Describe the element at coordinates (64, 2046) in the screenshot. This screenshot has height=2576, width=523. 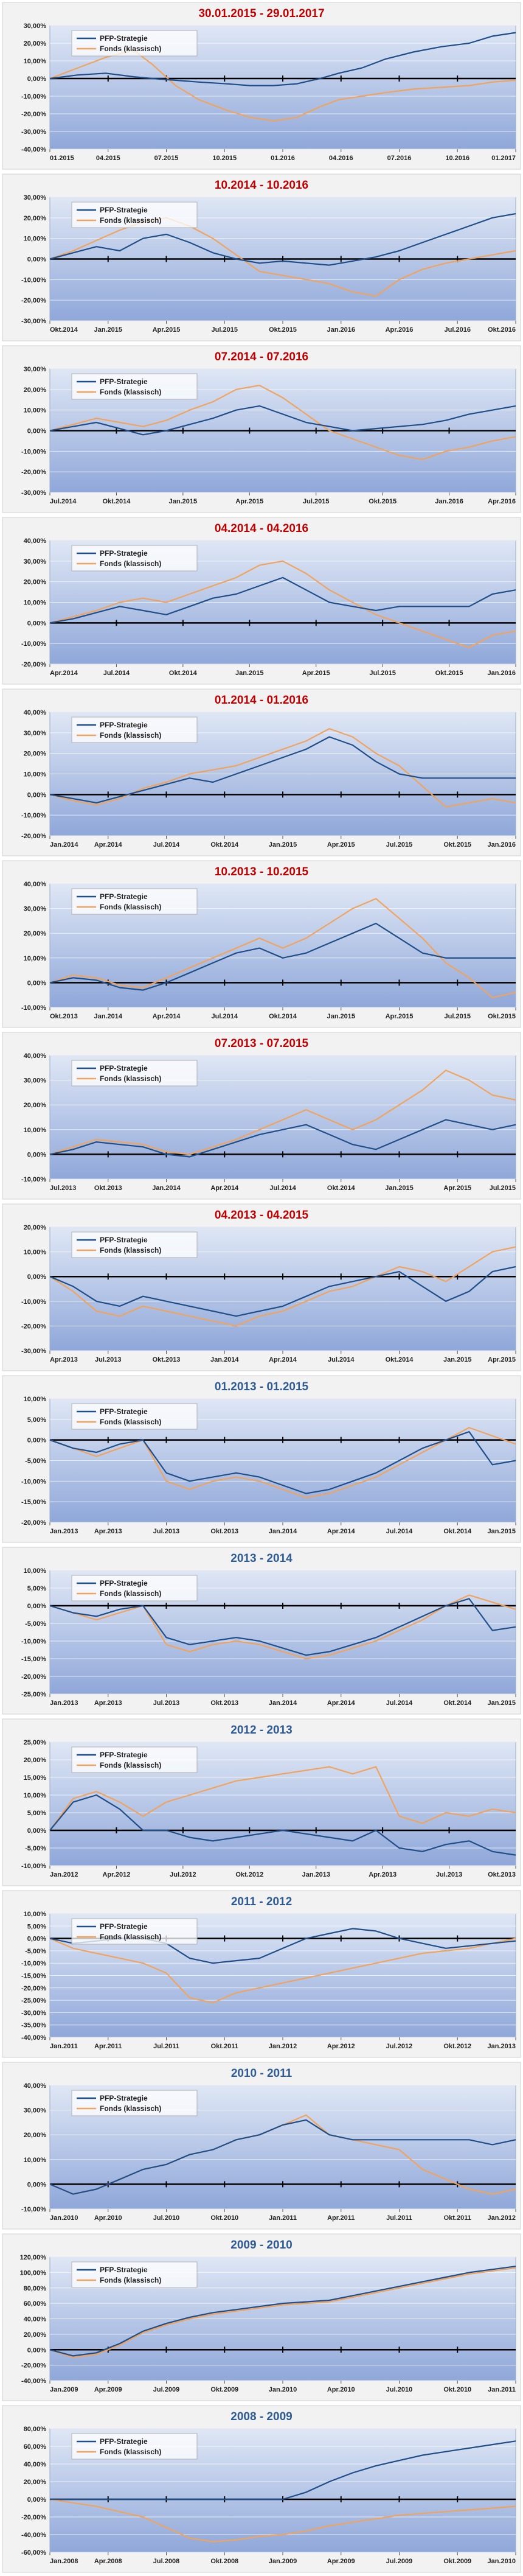
I see `x-tick-label: Jan.2011` at that location.